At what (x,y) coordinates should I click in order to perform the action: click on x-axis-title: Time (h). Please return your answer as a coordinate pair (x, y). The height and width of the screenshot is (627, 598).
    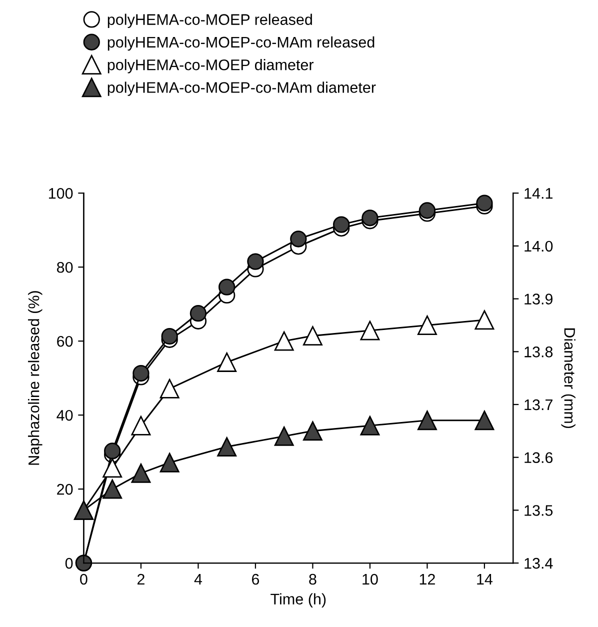
    Looking at the image, I should click on (298, 600).